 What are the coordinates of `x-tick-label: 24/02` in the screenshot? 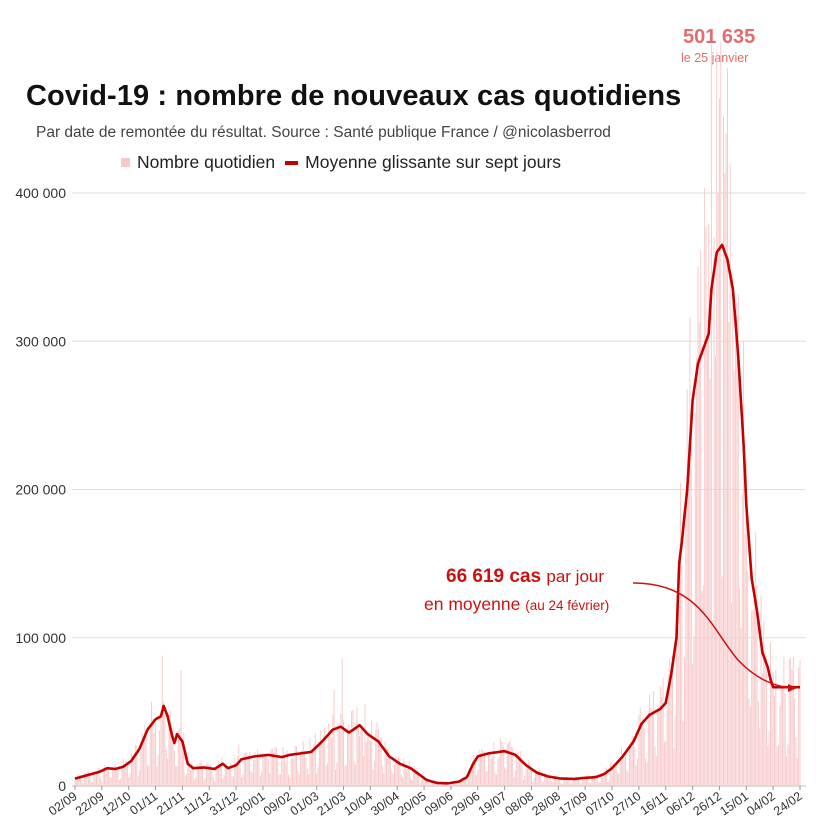 It's located at (788, 803).